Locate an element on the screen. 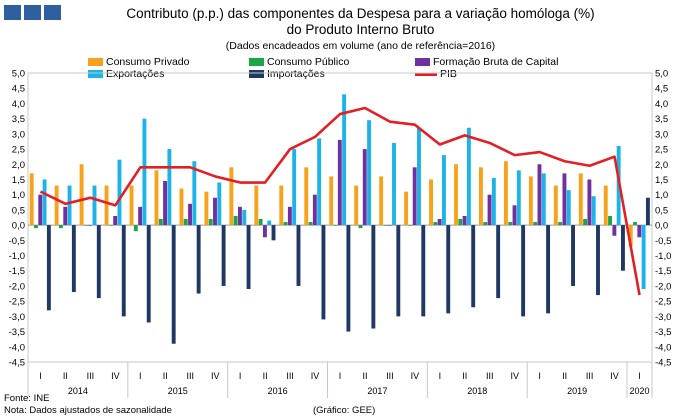 Image resolution: width=681 pixels, height=419 pixels. y-tick-label-left: -1,0 is located at coordinates (17, 256).